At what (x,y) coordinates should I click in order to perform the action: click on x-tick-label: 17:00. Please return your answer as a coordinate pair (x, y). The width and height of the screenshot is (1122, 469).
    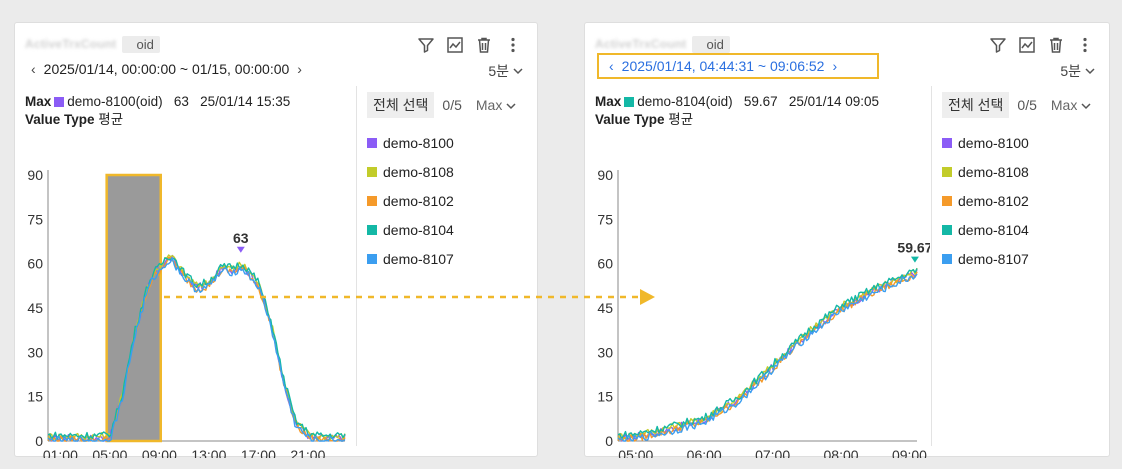
    Looking at the image, I should click on (258, 452).